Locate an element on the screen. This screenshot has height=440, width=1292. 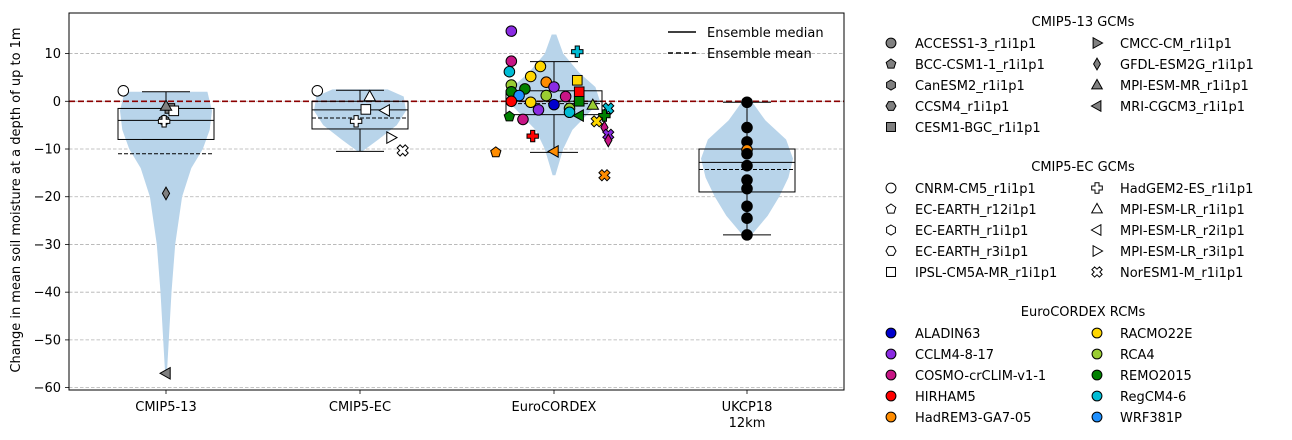
legend-item-label: COSMO-crCLIM-v1-1 is located at coordinates (980, 376).